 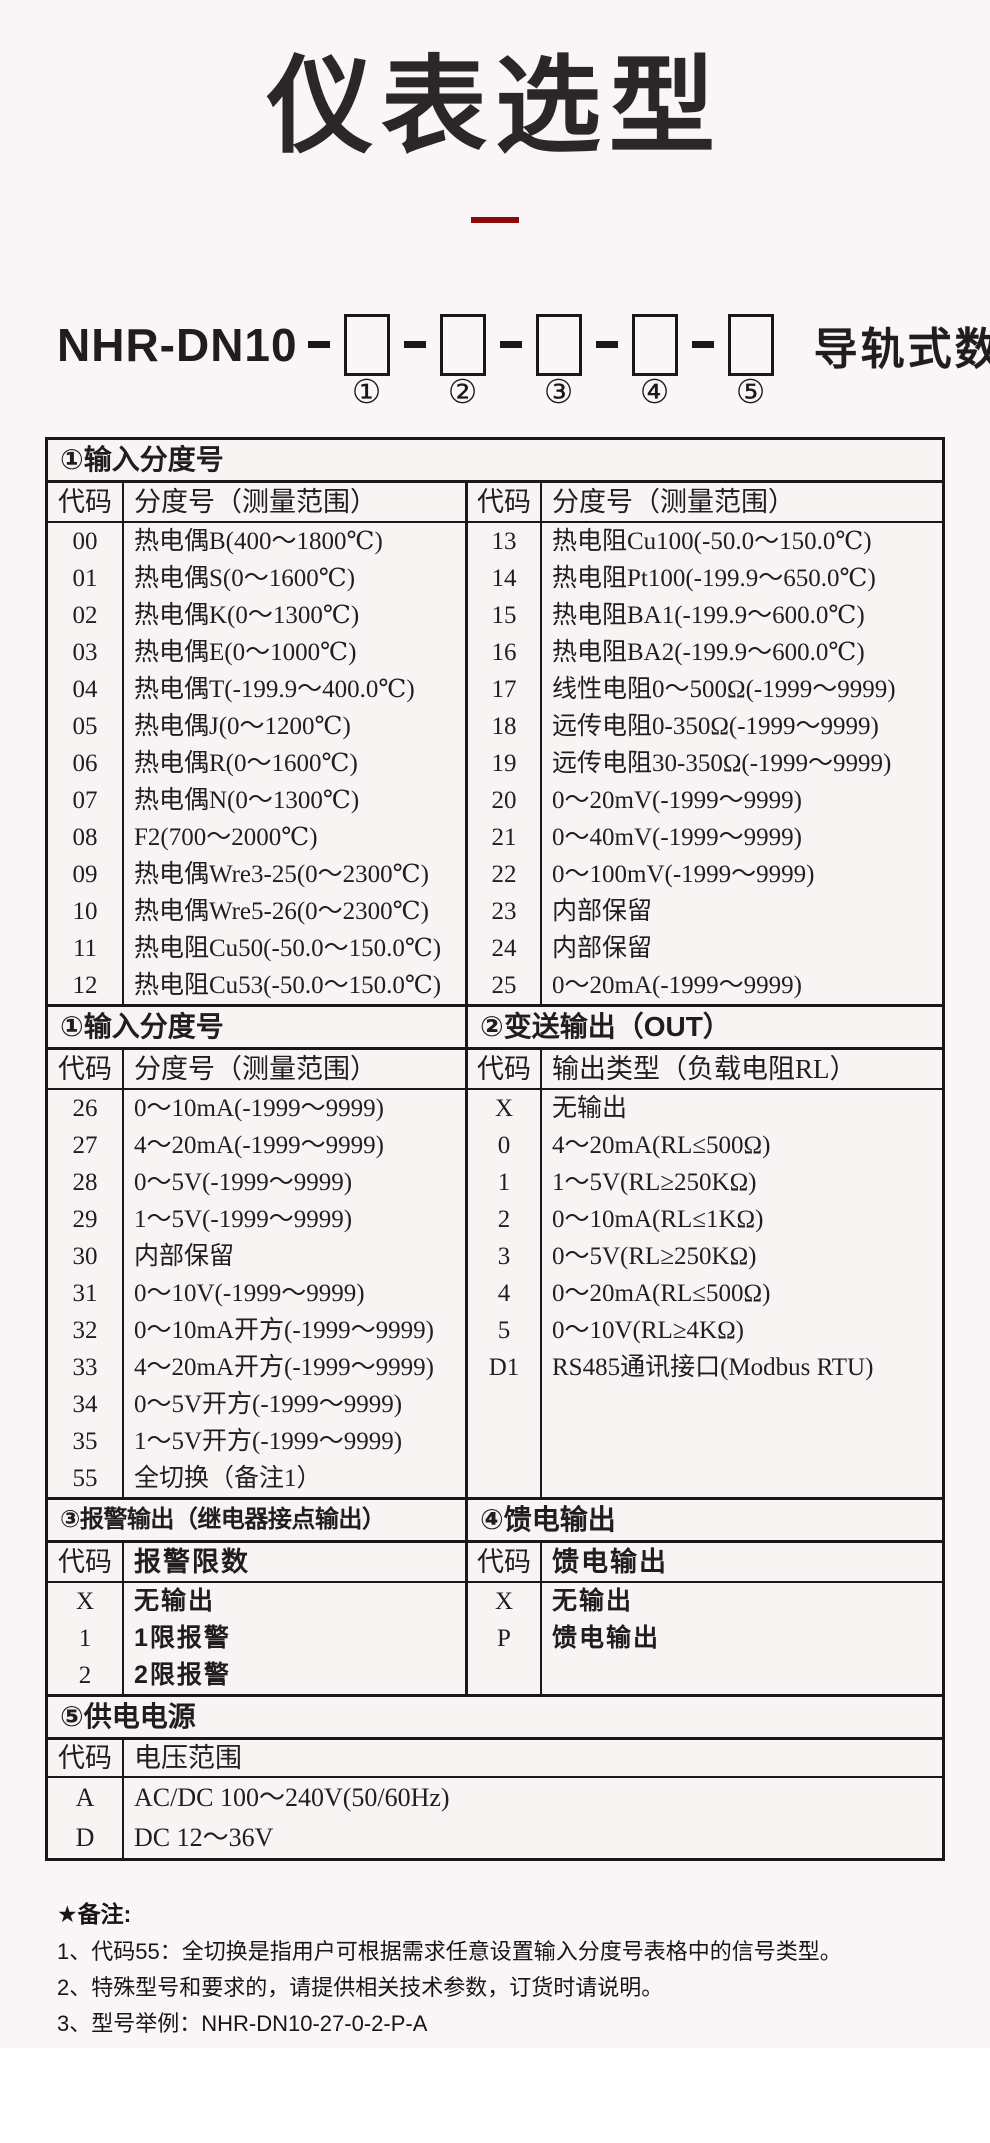 I want to click on table-row: 18 远传电阻0-350Ω(-1999～9999), so click(x=705, y=726).